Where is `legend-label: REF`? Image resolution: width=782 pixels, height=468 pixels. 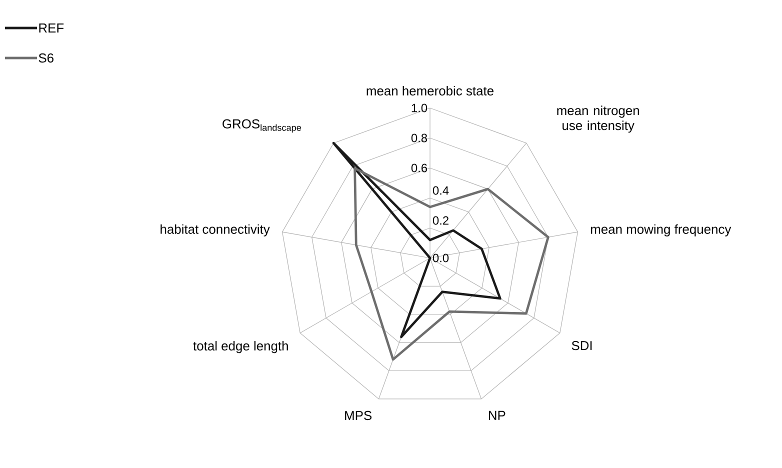
legend-label: REF is located at coordinates (51, 28).